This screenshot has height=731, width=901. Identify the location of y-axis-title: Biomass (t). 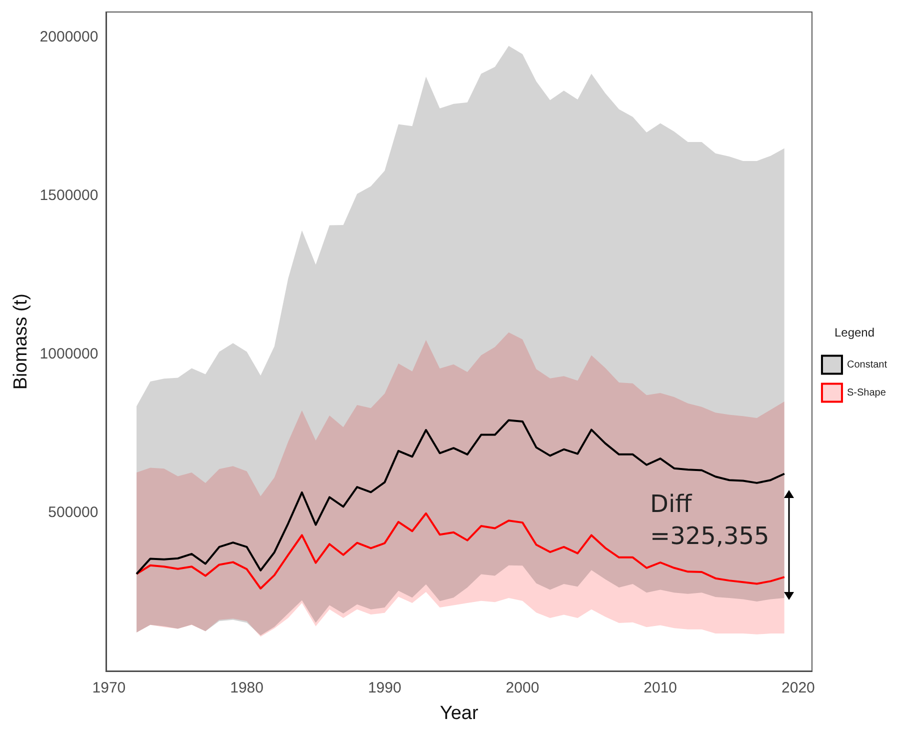
(21, 342).